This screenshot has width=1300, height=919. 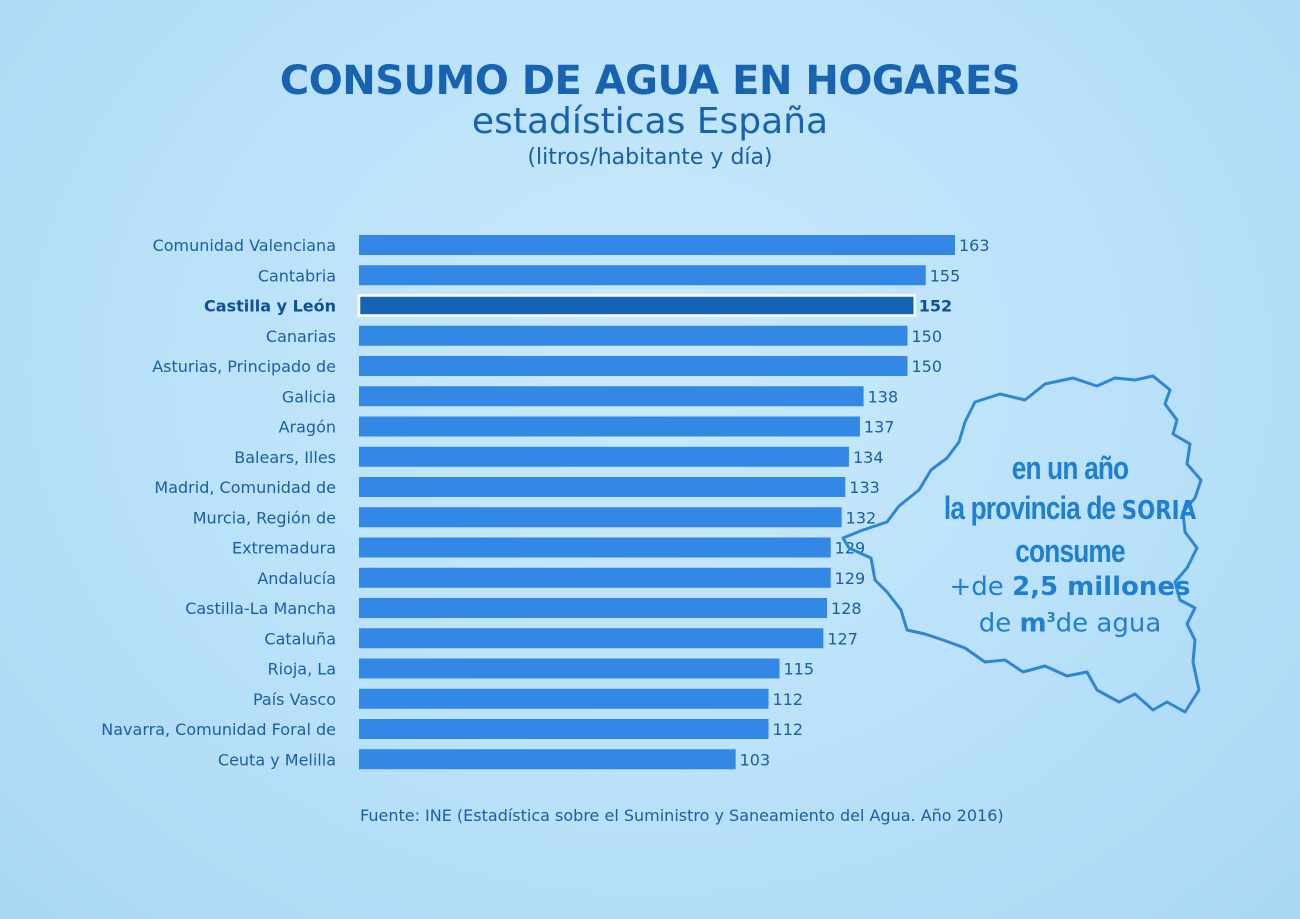 What do you see at coordinates (270, 306) in the screenshot?
I see `category-label-2: Castilla y León` at bounding box center [270, 306].